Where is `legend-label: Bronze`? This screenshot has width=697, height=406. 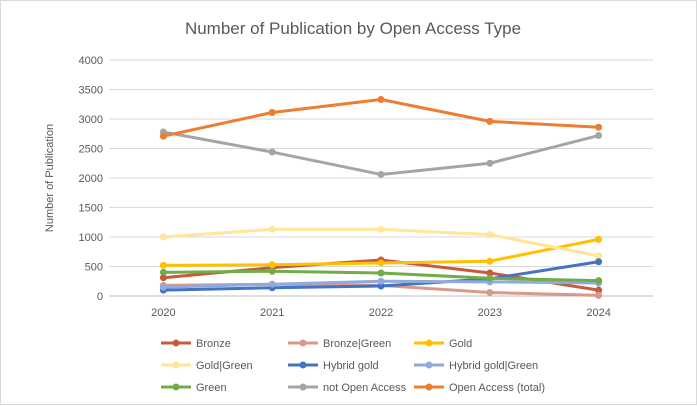
legend-label: Bronze is located at coordinates (213, 344).